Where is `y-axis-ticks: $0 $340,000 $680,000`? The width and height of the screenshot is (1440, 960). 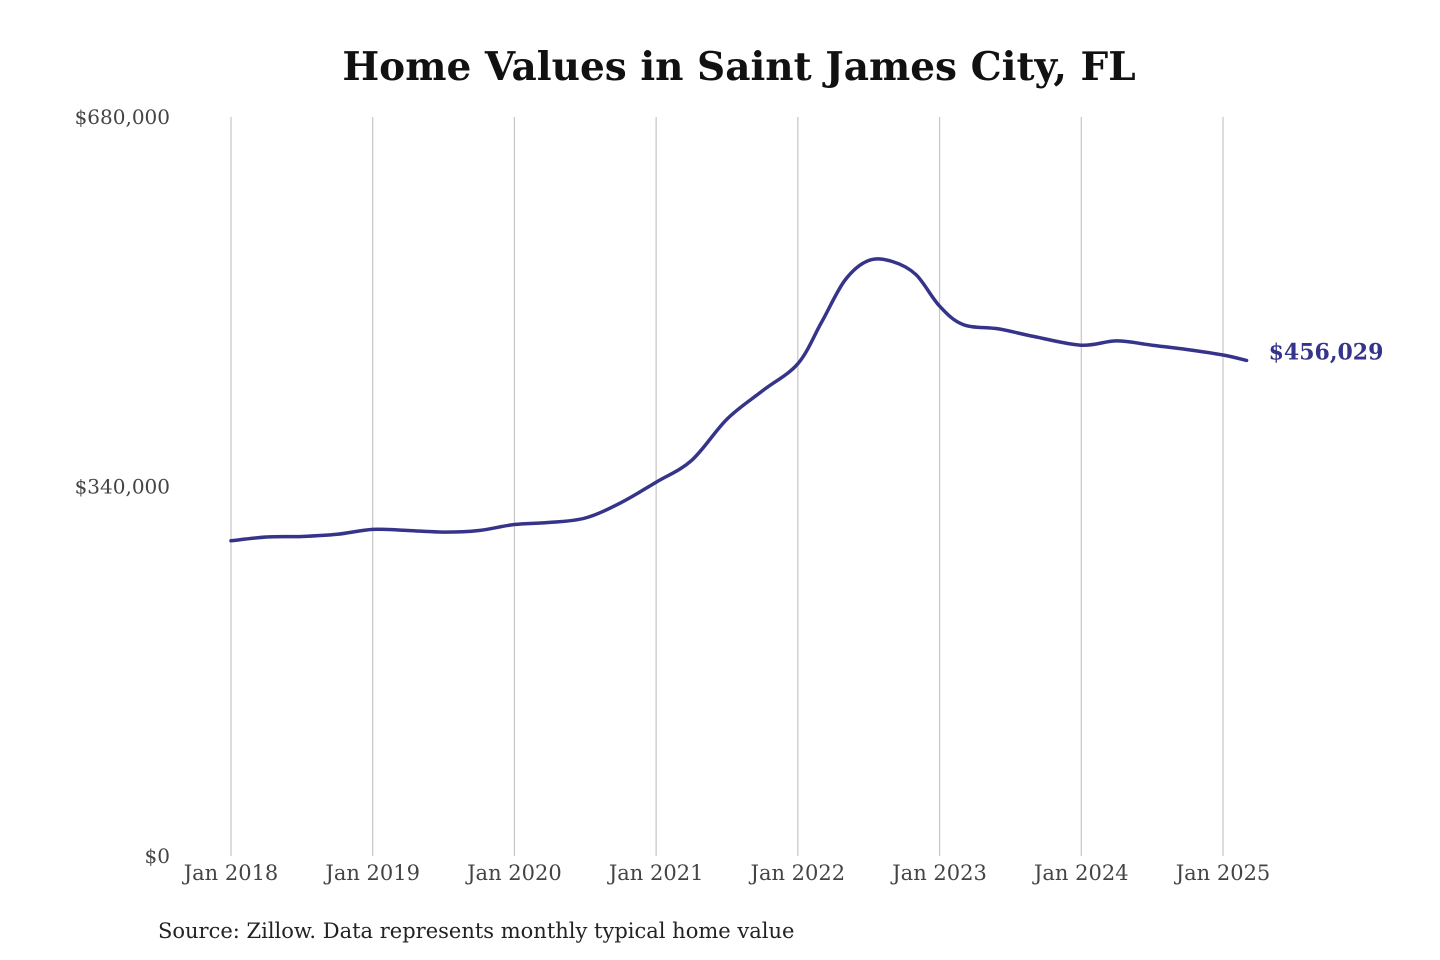
y-axis-ticks: $0 $340,000 $680,000 is located at coordinates (122, 486).